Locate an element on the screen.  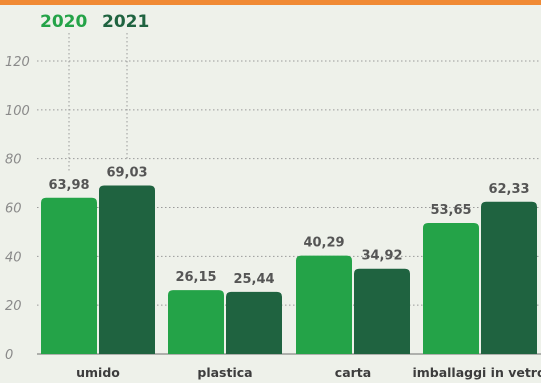
y-tick-label: 120 is located at coordinates (17, 62).